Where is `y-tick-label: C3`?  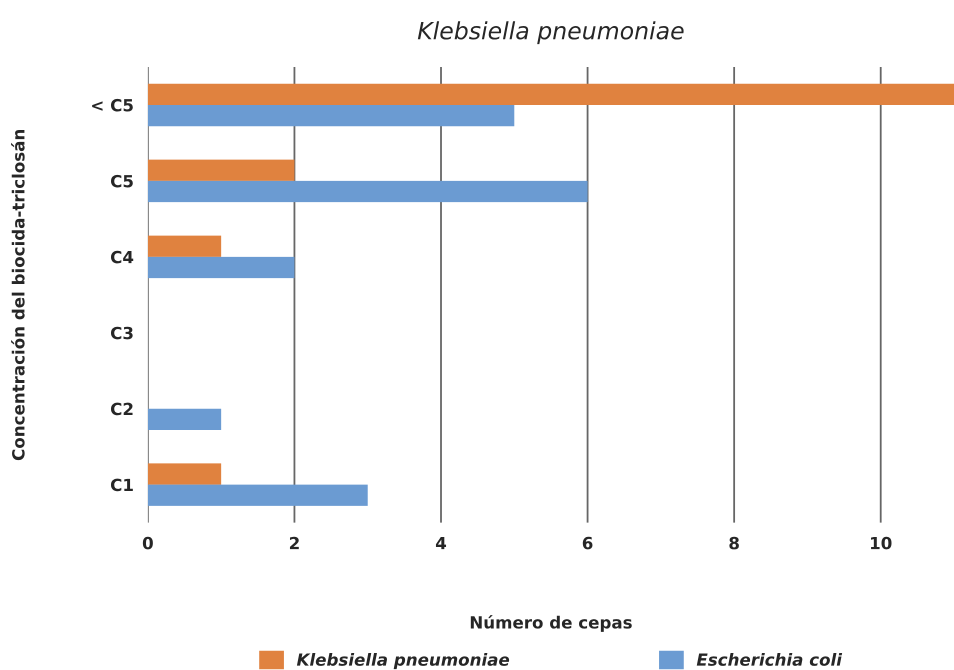
y-tick-label: C3 is located at coordinates (121, 333).